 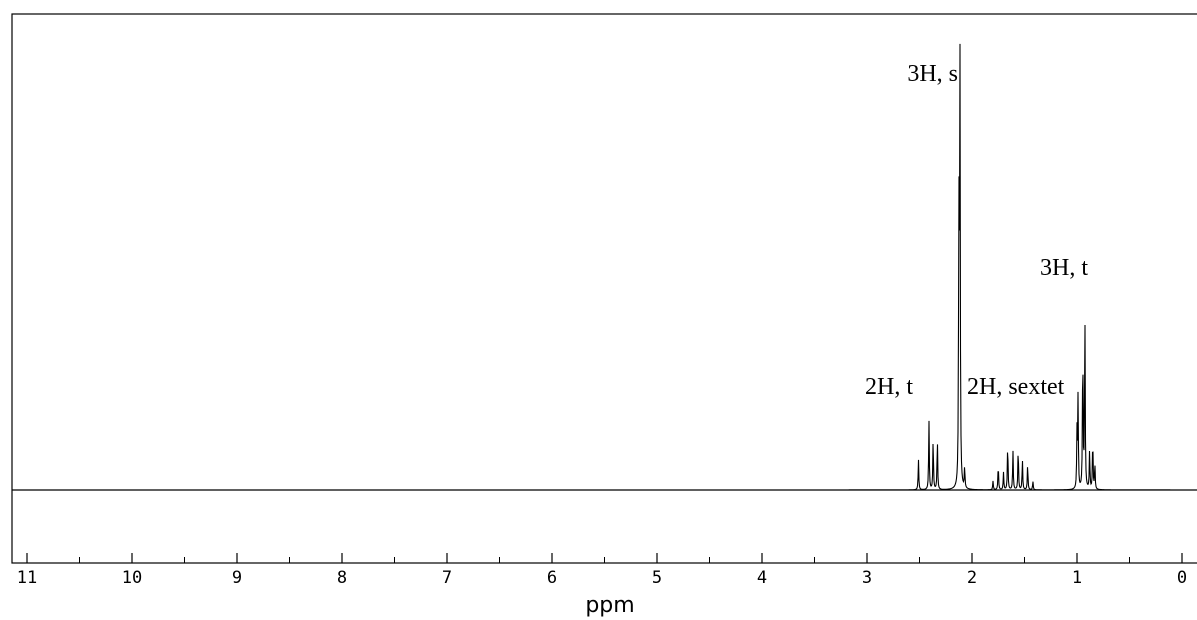 What do you see at coordinates (1182, 578) in the screenshot?
I see `x-tick-label: 0` at bounding box center [1182, 578].